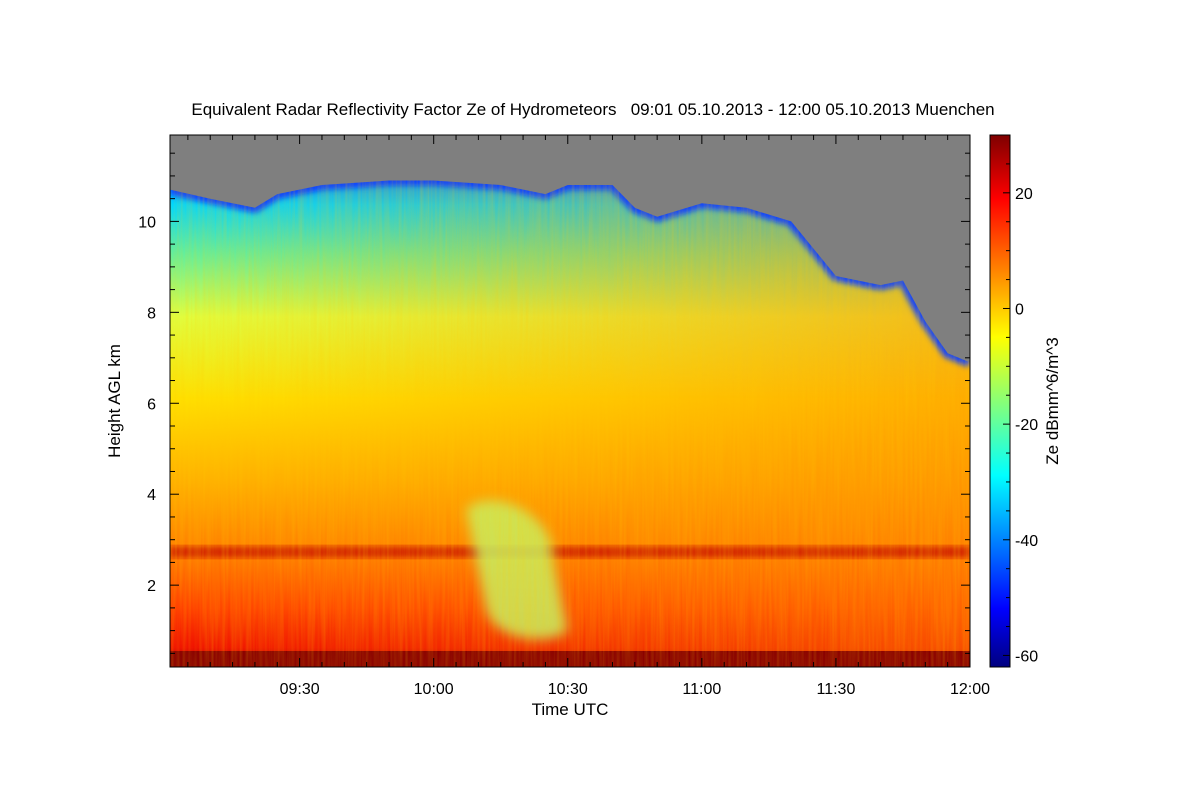 The image size is (1200, 800). Describe the element at coordinates (151, 404) in the screenshot. I see `y-tick-label: 6` at that location.